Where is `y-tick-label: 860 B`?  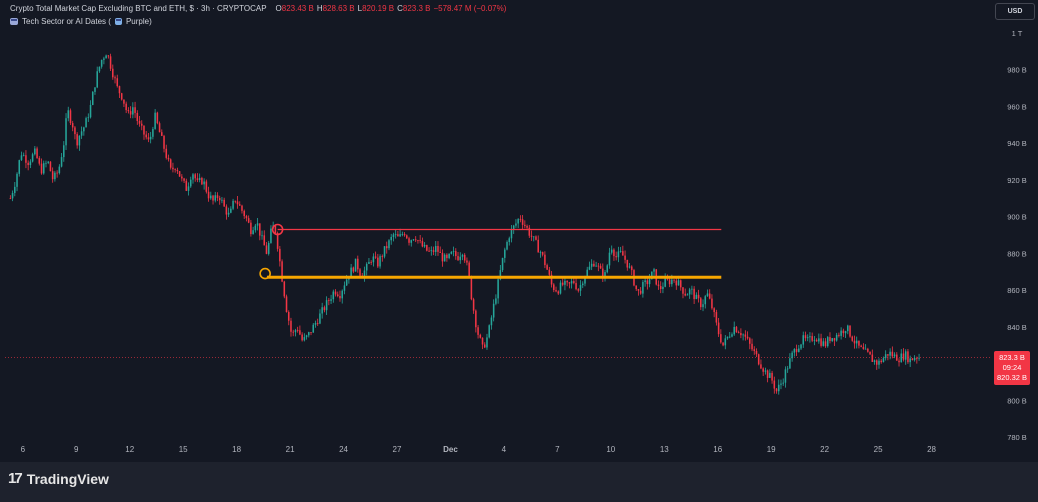 y-tick-label: 860 B is located at coordinates (1017, 290).